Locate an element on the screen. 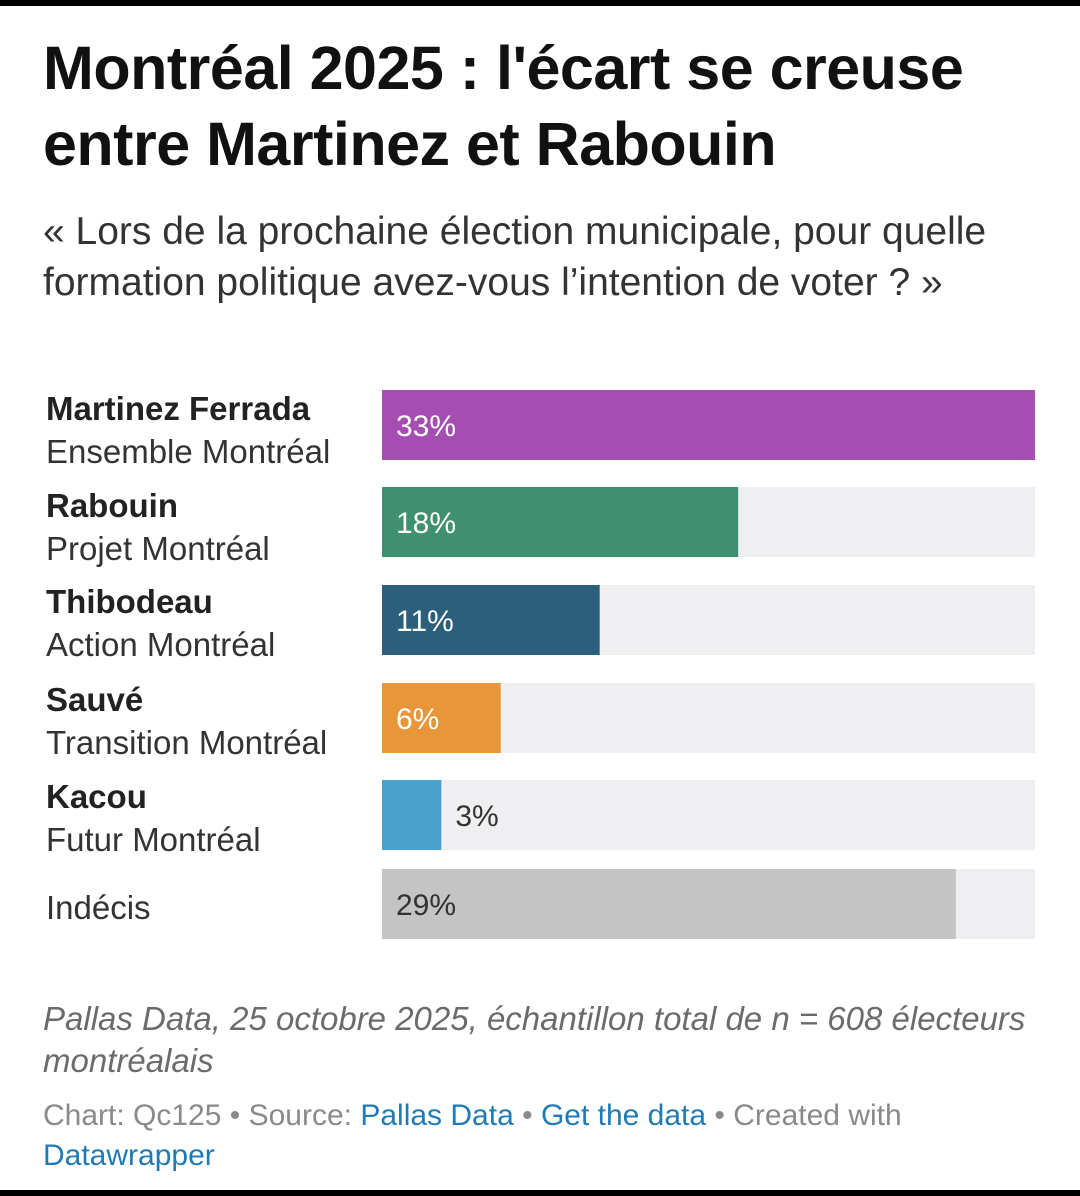 The image size is (1080, 1196). bar-value-label: 29% is located at coordinates (426, 905).